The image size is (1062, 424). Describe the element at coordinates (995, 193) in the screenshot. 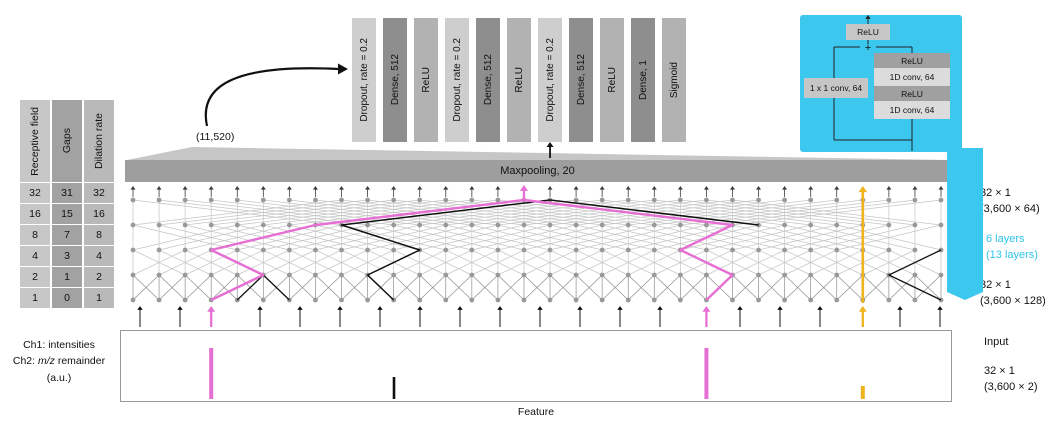

I see `shape-top: 32 × 1` at that location.